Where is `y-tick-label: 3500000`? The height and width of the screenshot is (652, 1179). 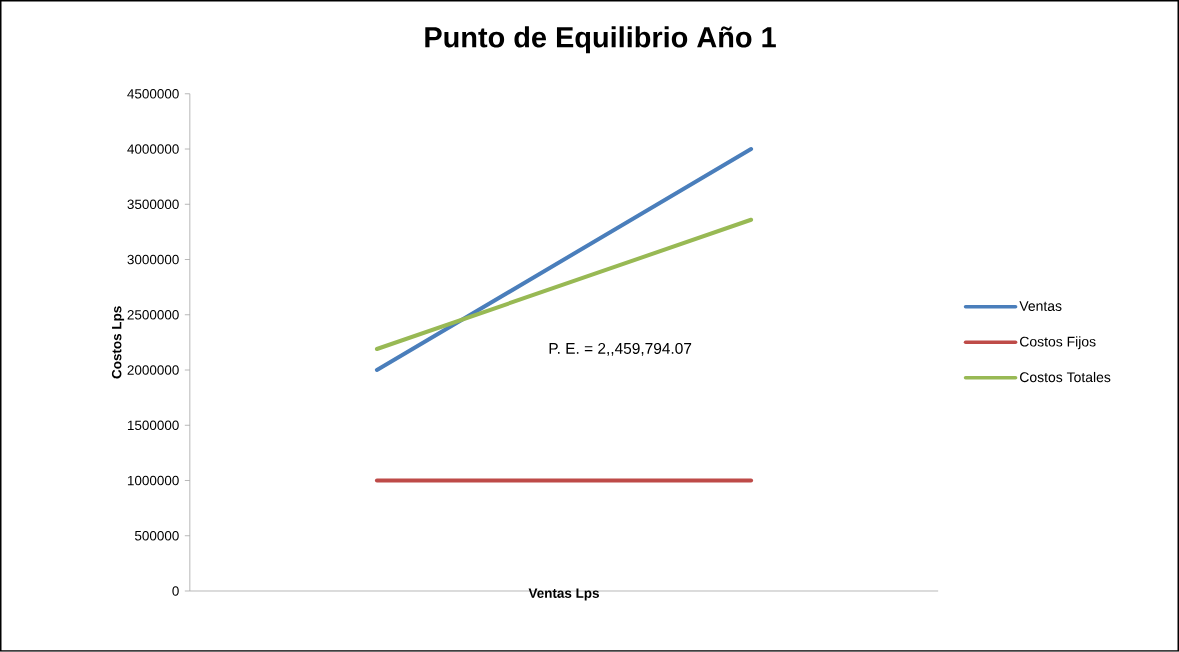
y-tick-label: 3500000 is located at coordinates (153, 204).